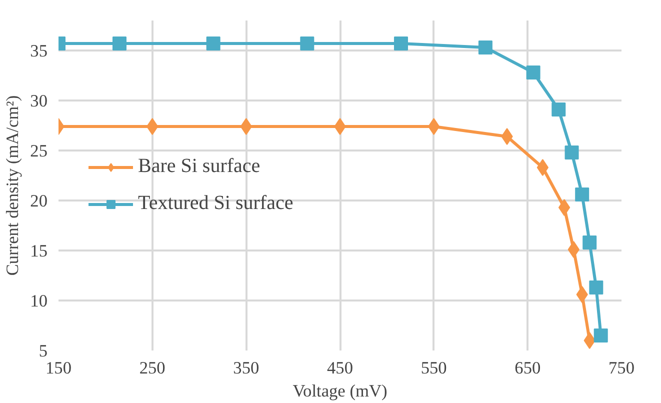 This screenshot has width=661, height=403. Describe the element at coordinates (39, 251) in the screenshot. I see `y-tick-label: 15` at that location.